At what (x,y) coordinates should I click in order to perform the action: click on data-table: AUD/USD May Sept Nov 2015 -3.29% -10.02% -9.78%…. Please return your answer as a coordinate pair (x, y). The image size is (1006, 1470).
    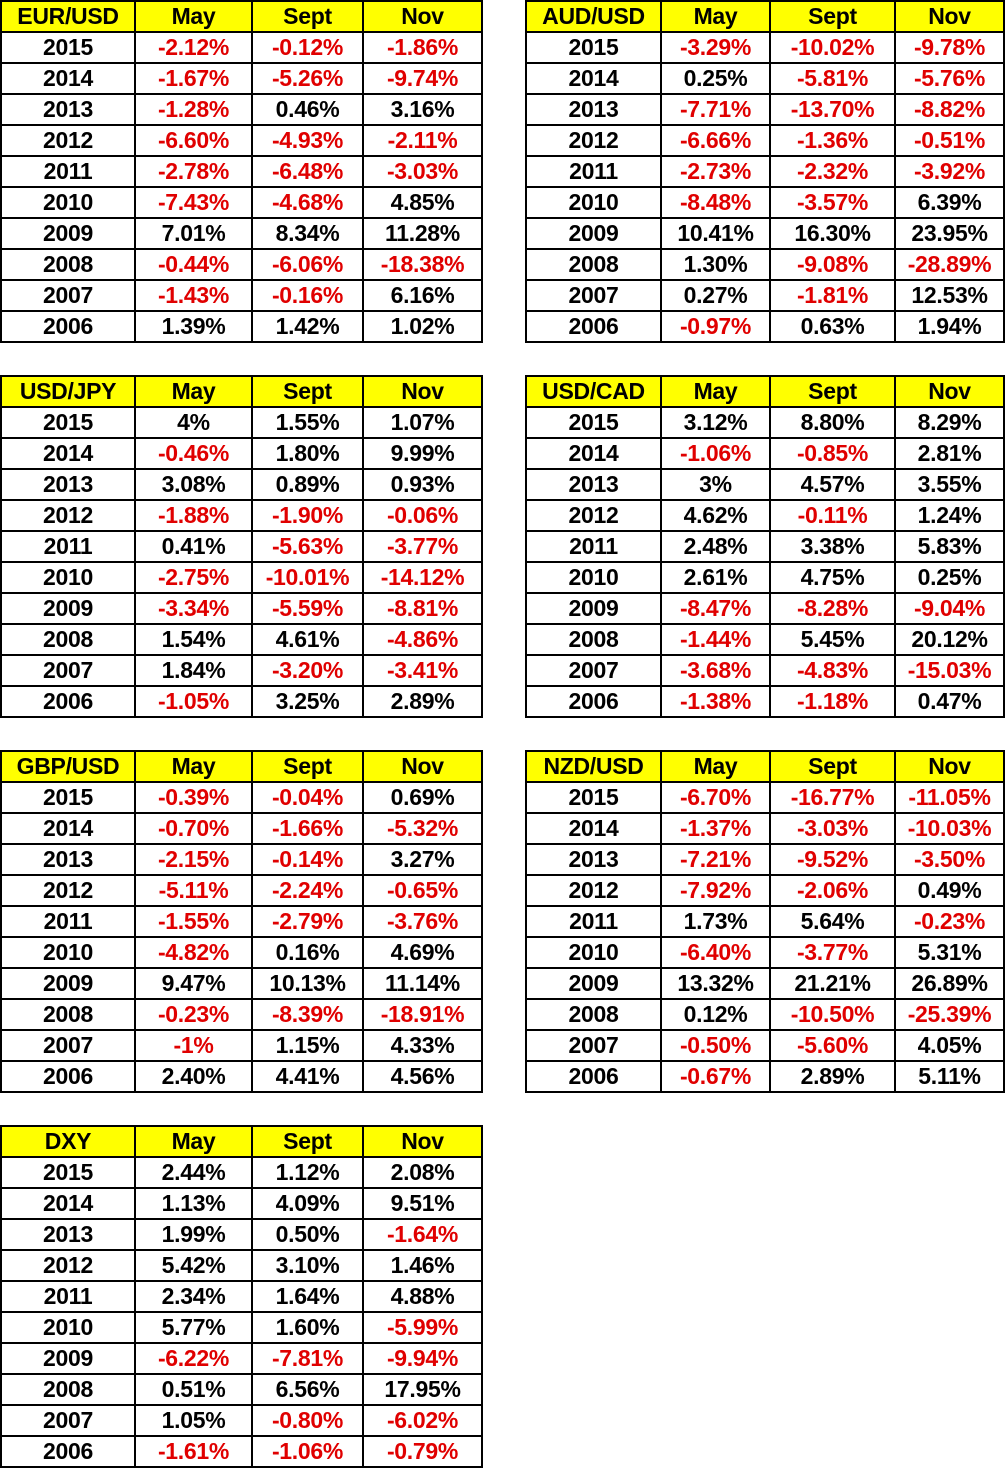
    Looking at the image, I should click on (765, 171).